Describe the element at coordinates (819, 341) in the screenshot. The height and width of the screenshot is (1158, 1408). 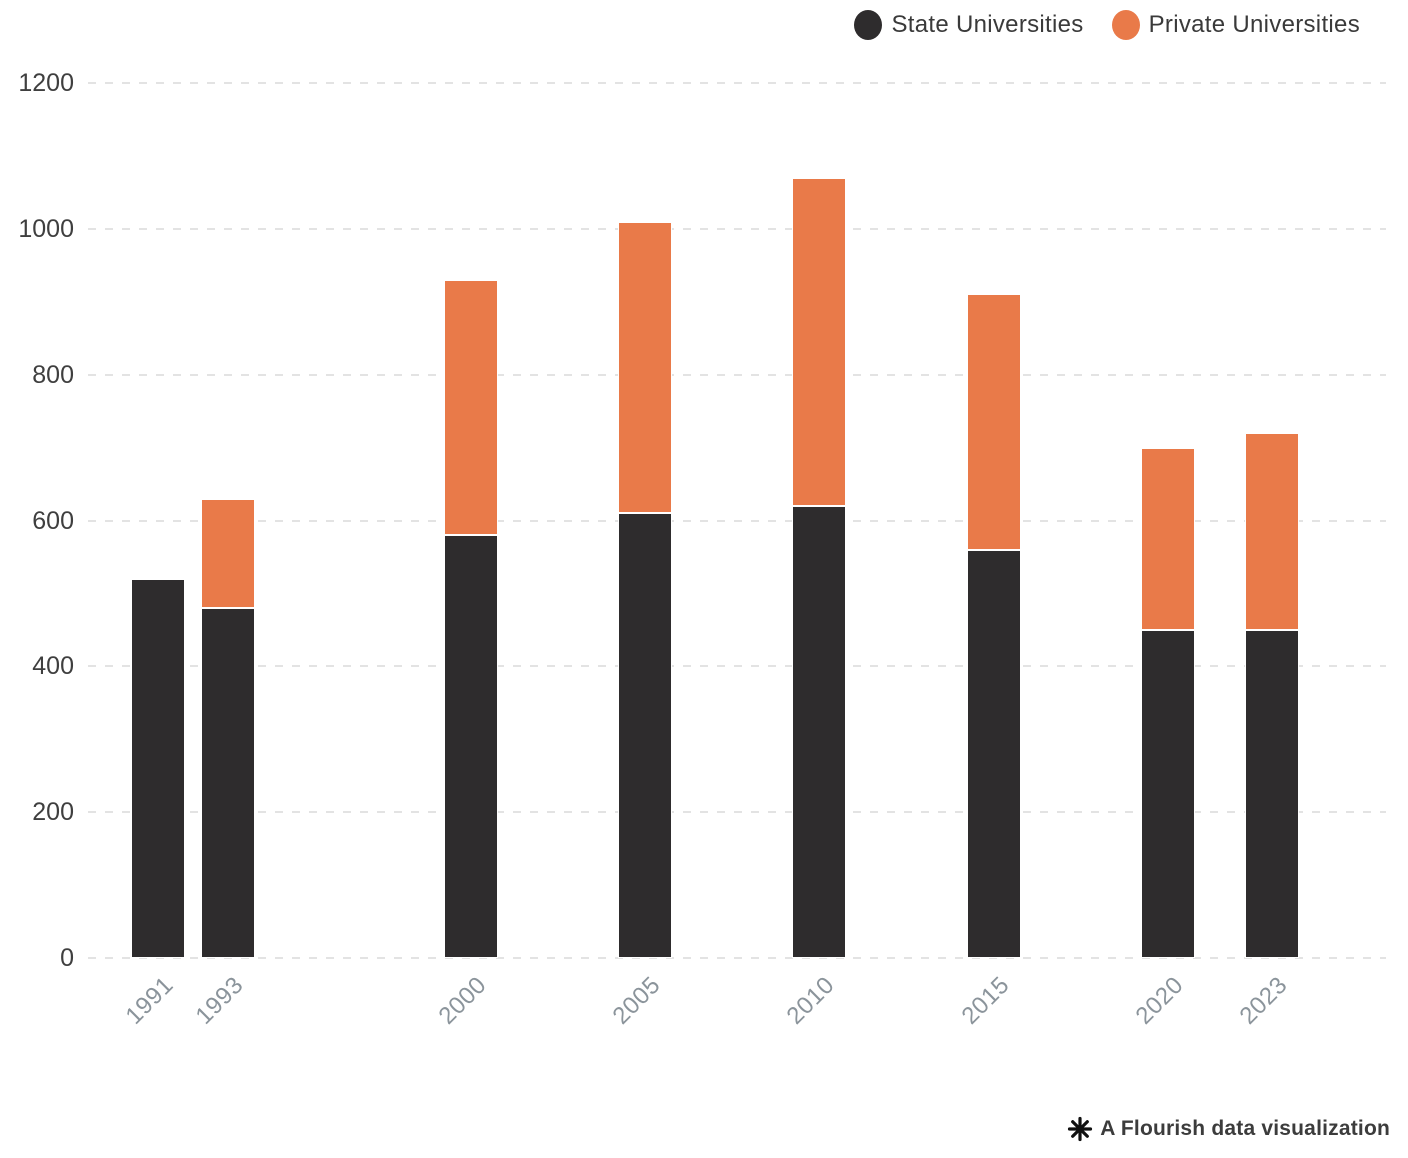
I see `bar-segment-private-2010` at that location.